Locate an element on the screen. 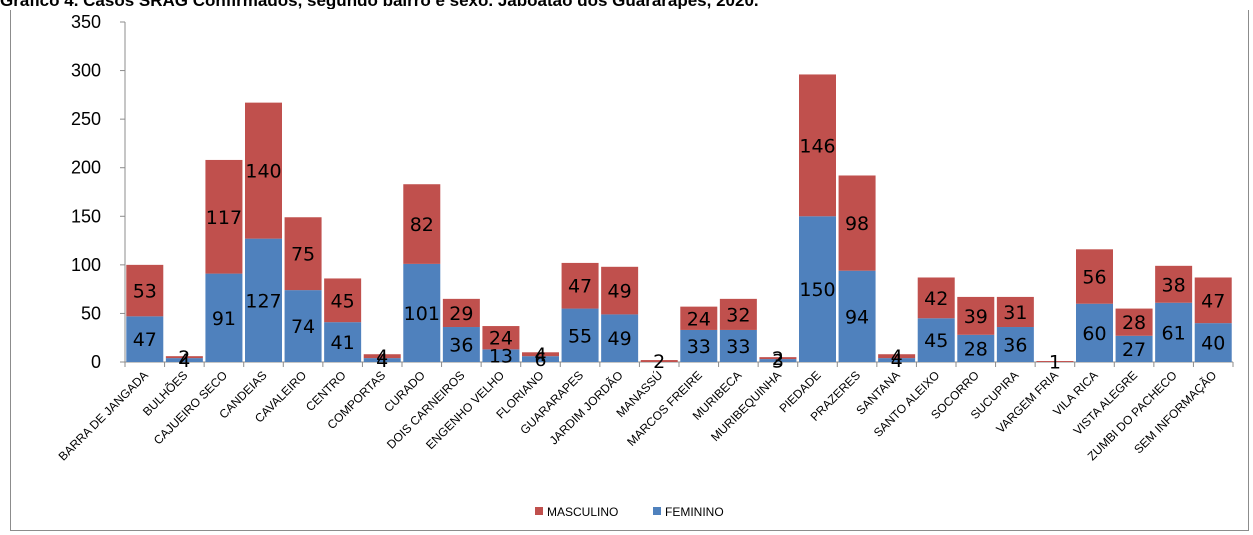 This screenshot has width=1253, height=535. data-label-masculino: 140 is located at coordinates (263, 172).